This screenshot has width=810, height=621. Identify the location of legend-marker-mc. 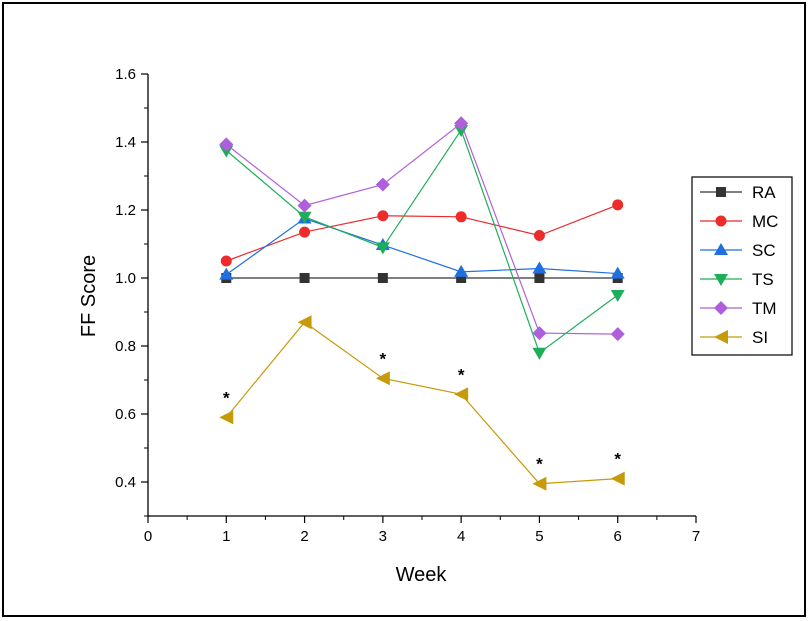
(721, 221).